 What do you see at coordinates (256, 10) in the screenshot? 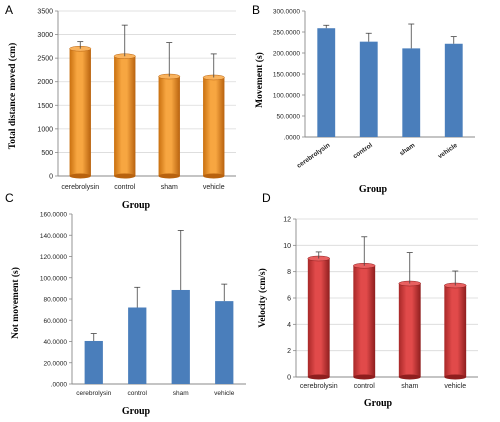
I see `panel-label-b: B` at bounding box center [256, 10].